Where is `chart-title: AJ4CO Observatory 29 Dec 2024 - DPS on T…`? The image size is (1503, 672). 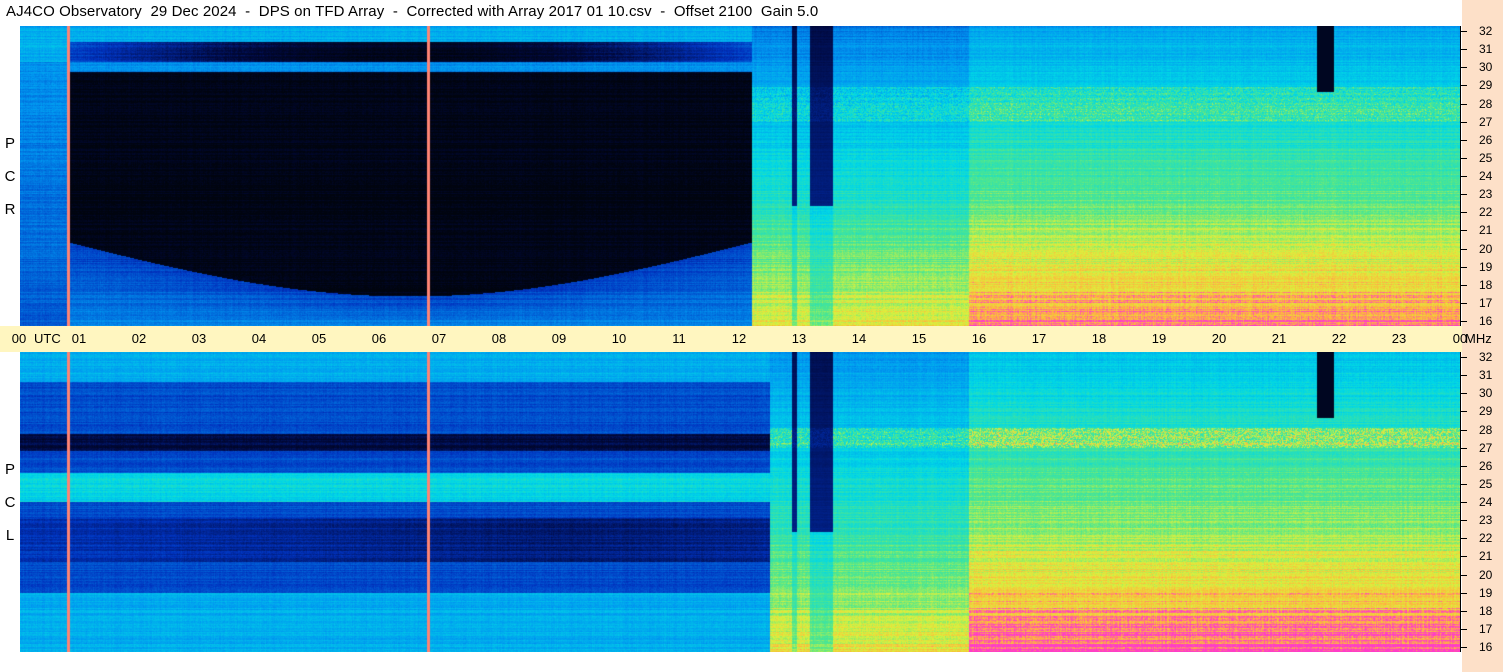 chart-title: AJ4CO Observatory 29 Dec 2024 - DPS on T… is located at coordinates (412, 11).